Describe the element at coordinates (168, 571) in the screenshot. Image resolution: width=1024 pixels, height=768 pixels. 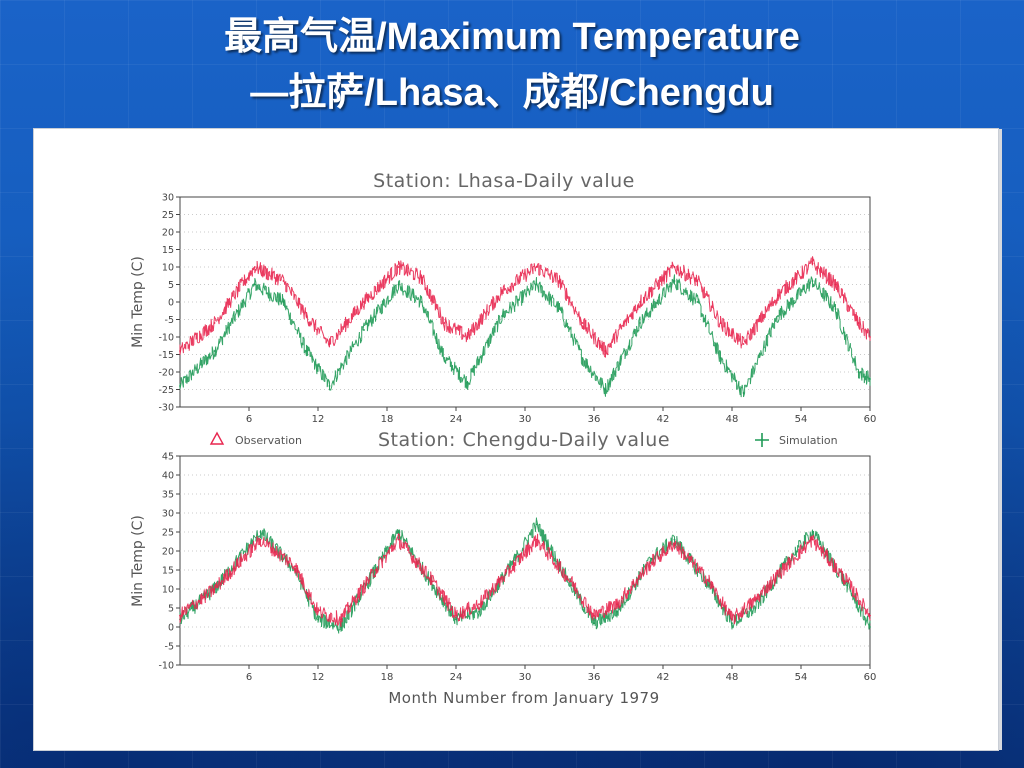
I see `chengdu-y-tick-label: 15` at that location.